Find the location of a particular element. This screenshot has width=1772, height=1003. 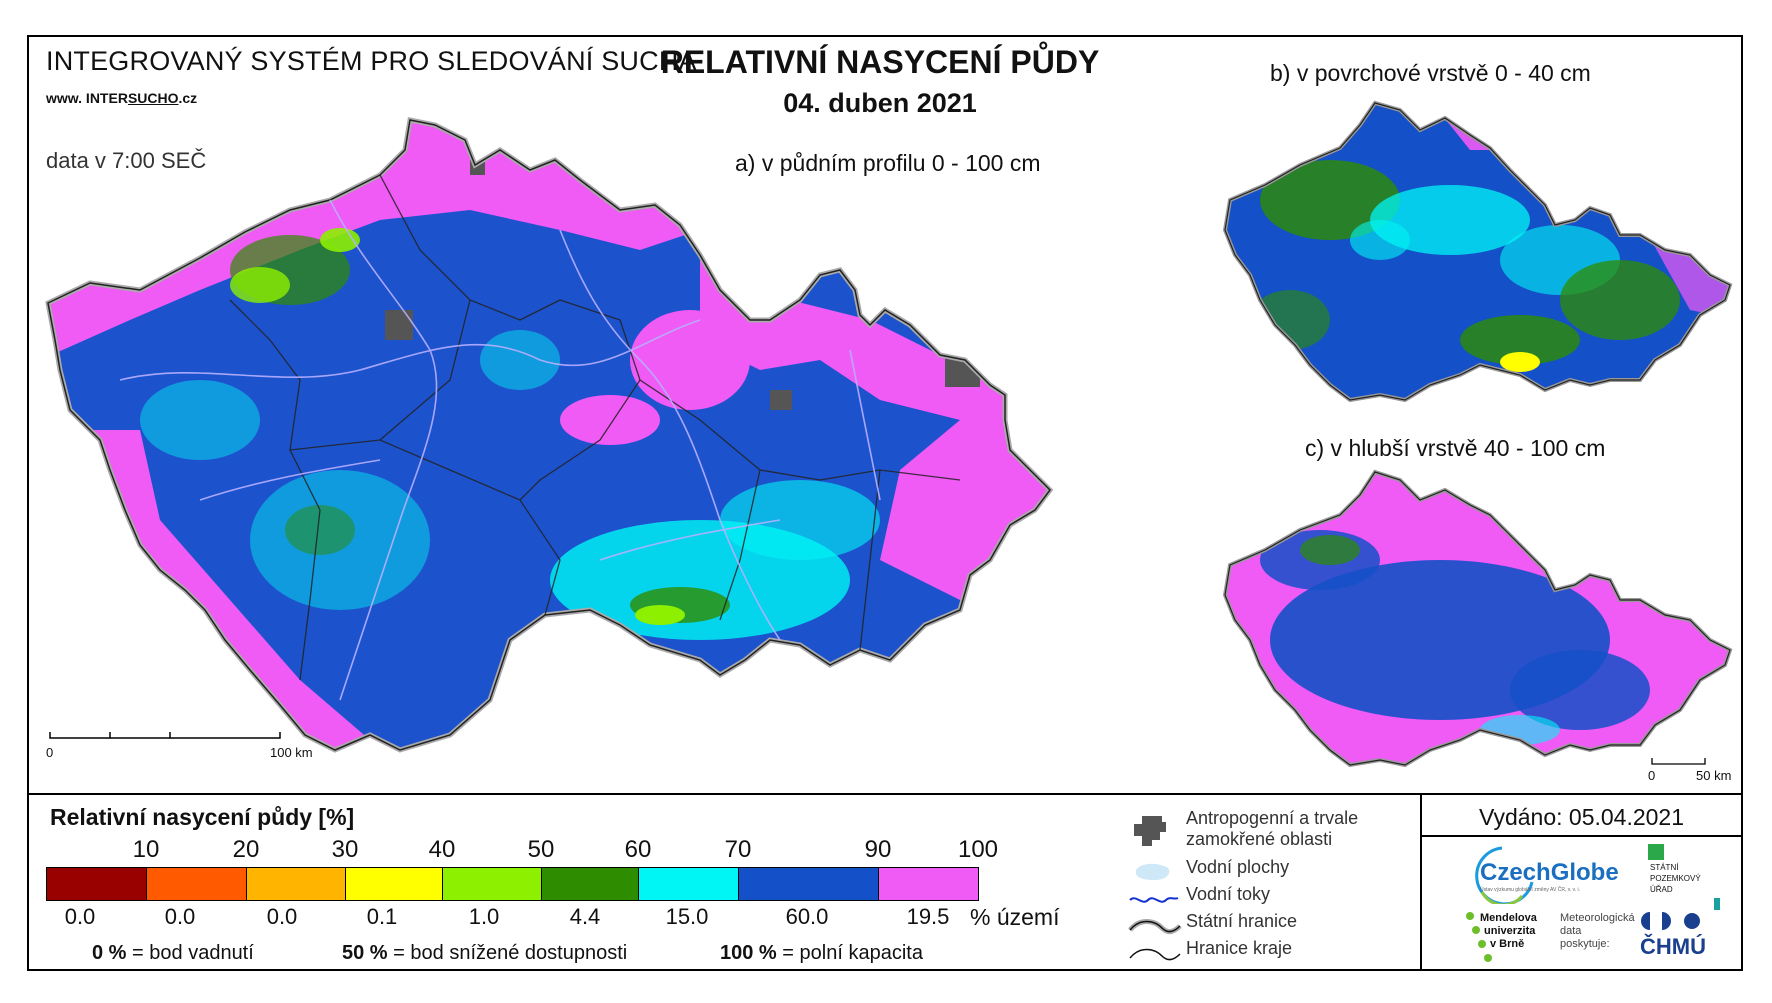

scale-bar-small is located at coordinates (1678, 761).